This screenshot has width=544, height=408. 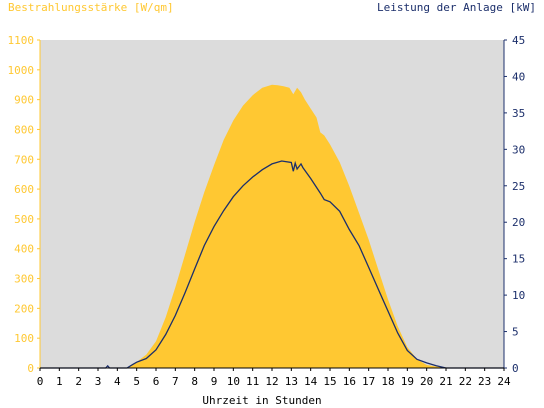 What do you see at coordinates (156, 381) in the screenshot?
I see `x-tick-label: 6` at bounding box center [156, 381].